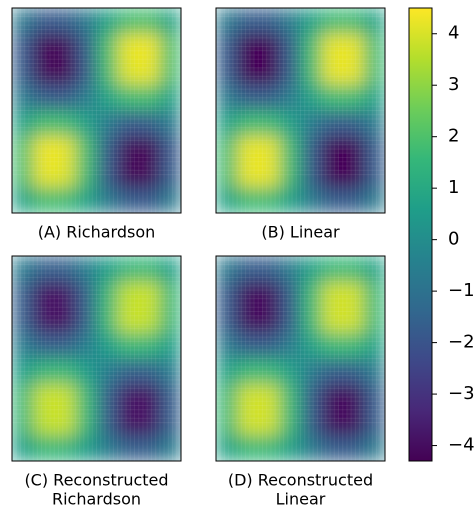 Image resolution: width=474 pixels, height=521 pixels. Describe the element at coordinates (453, 84) in the screenshot. I see `colorbar-tick-label: 3` at that location.